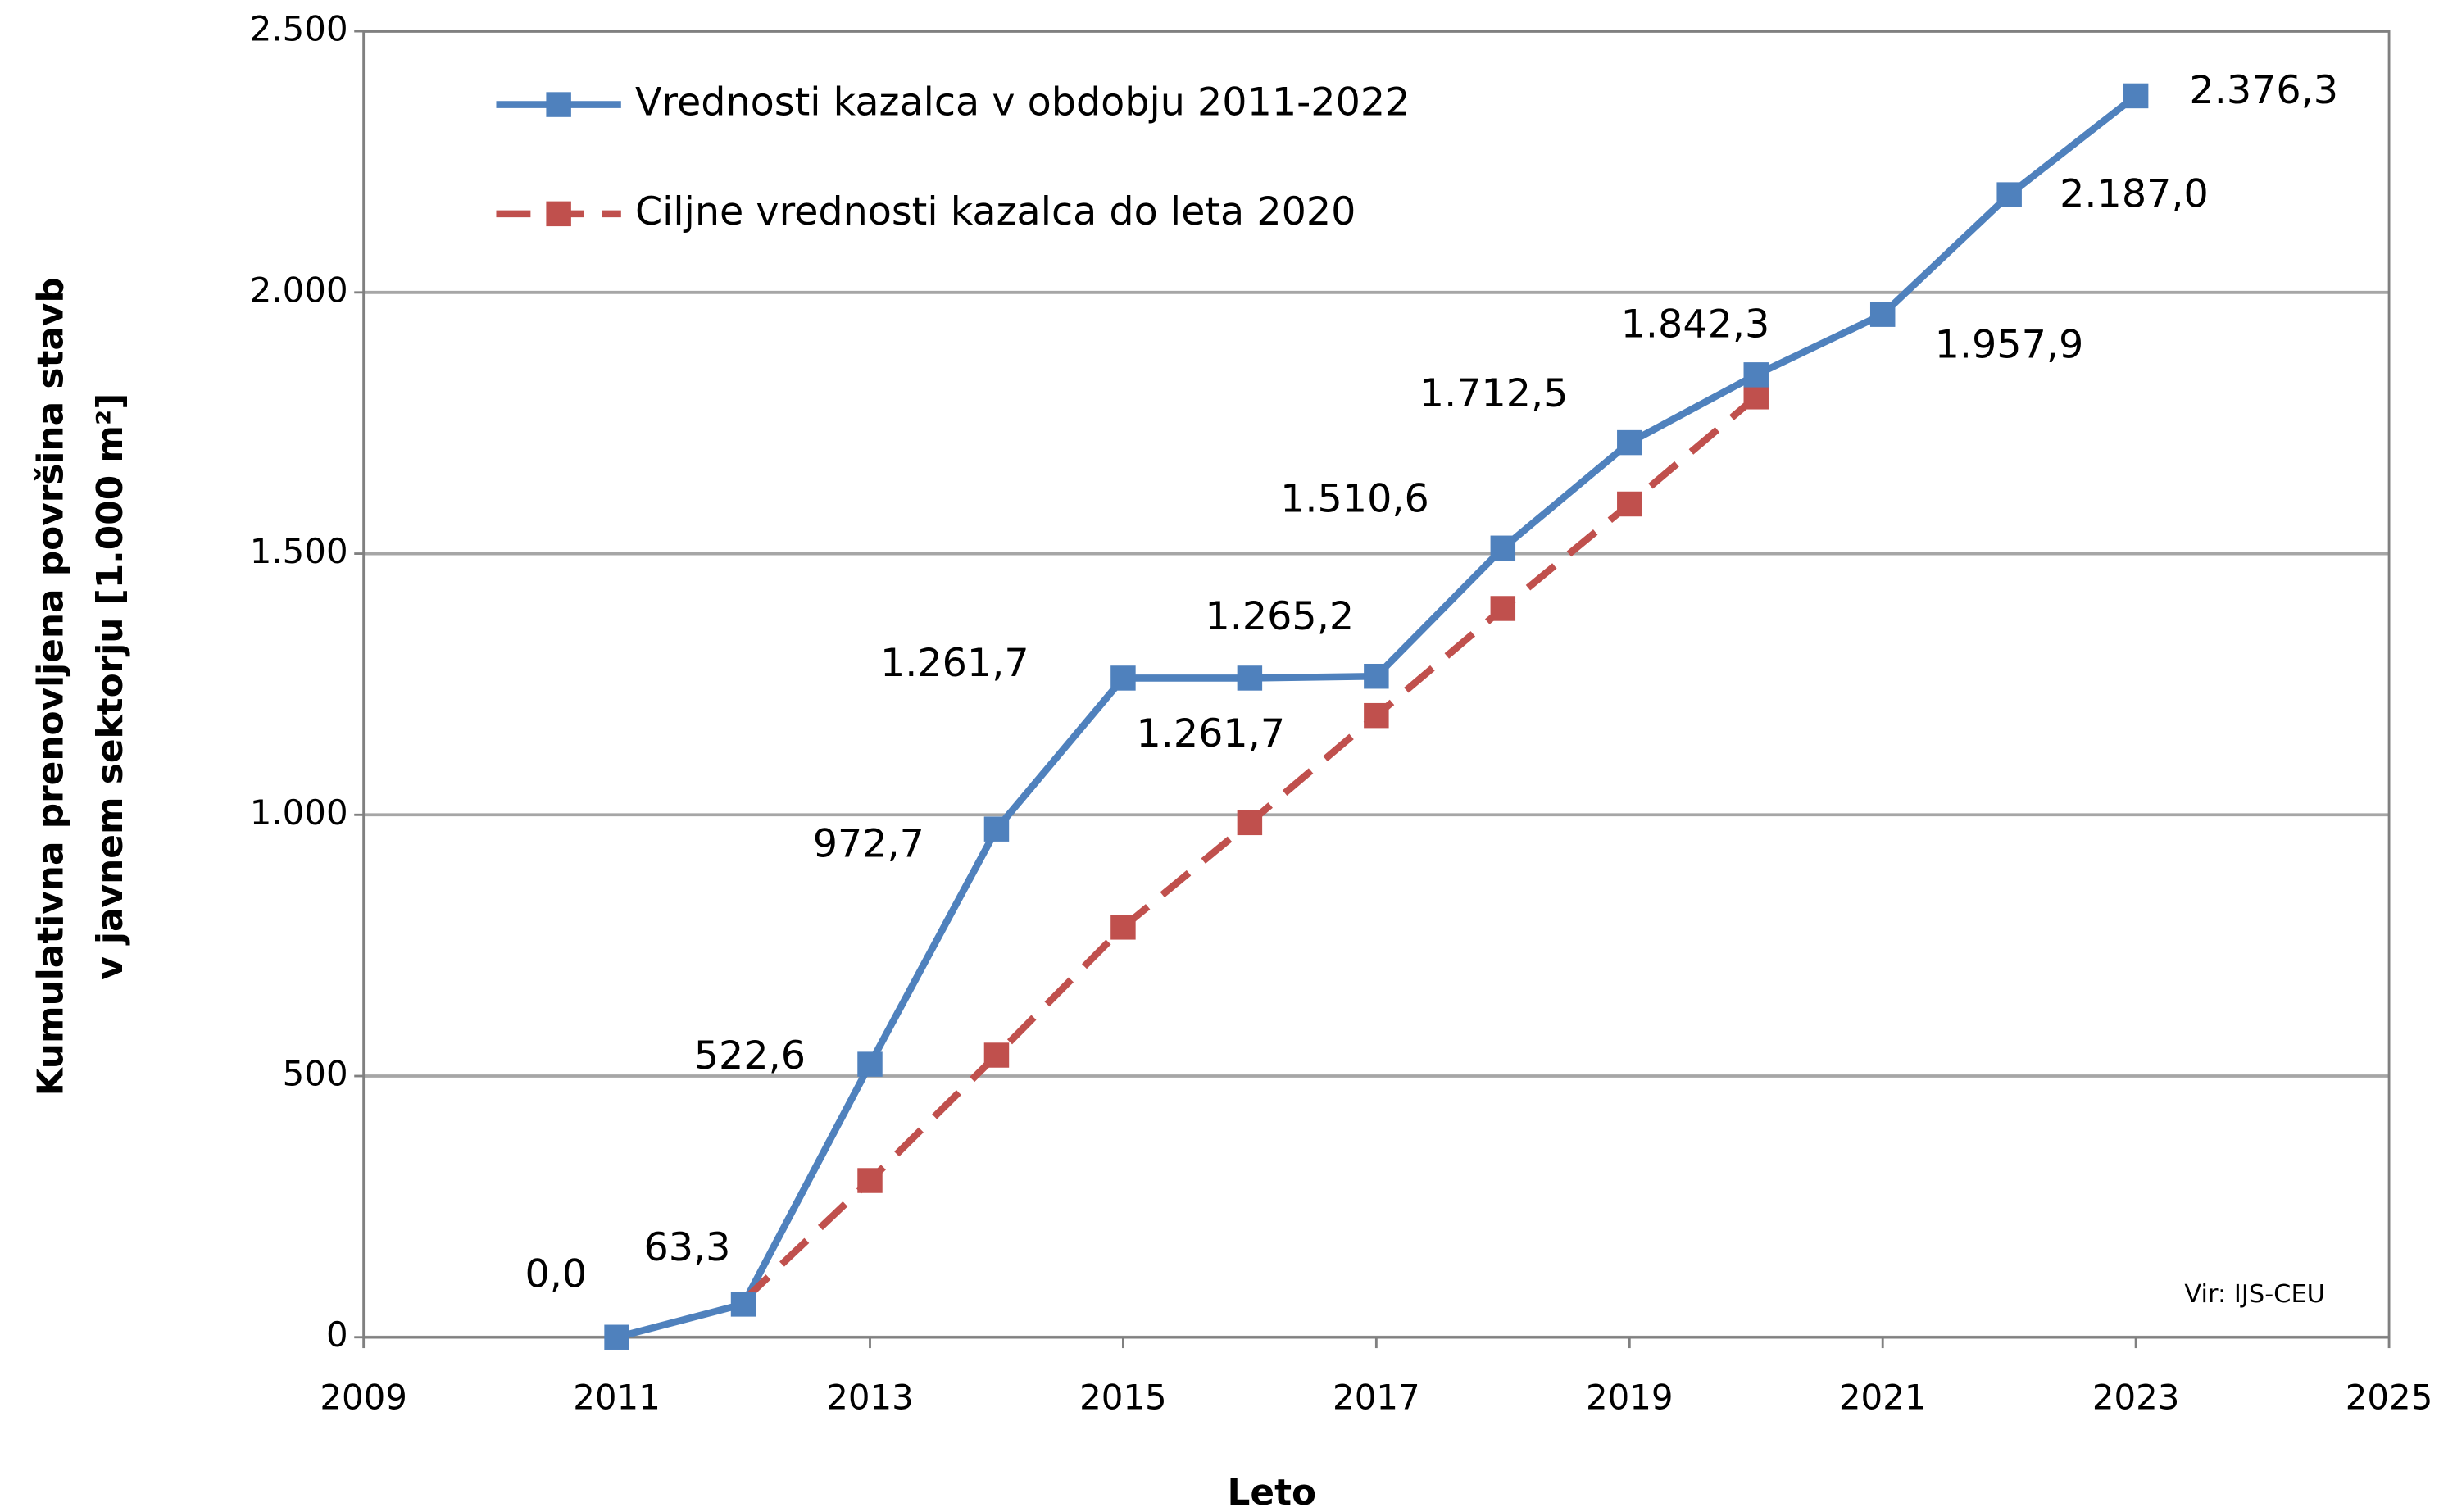 This screenshot has height=1512, width=2439. I want to click on data-label: 0,0, so click(556, 1273).